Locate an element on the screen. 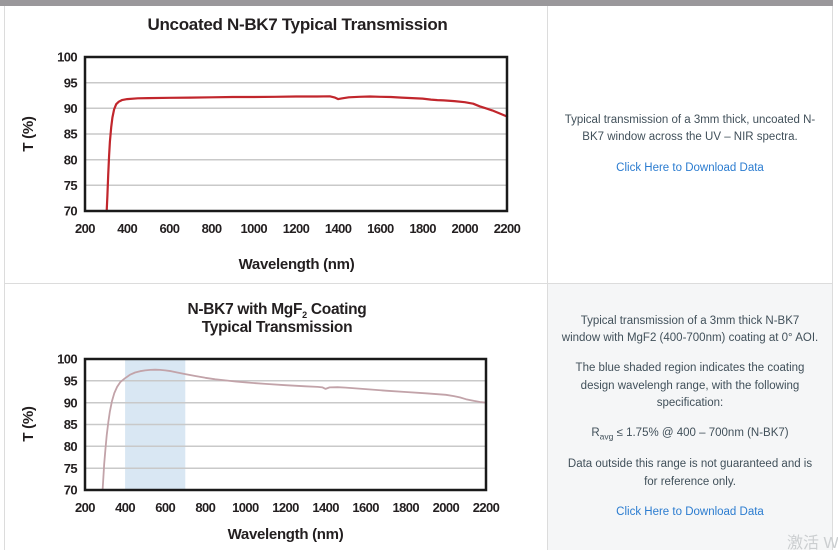  download-data-link-uncoated: Click Here to Download Data is located at coordinates (690, 167).